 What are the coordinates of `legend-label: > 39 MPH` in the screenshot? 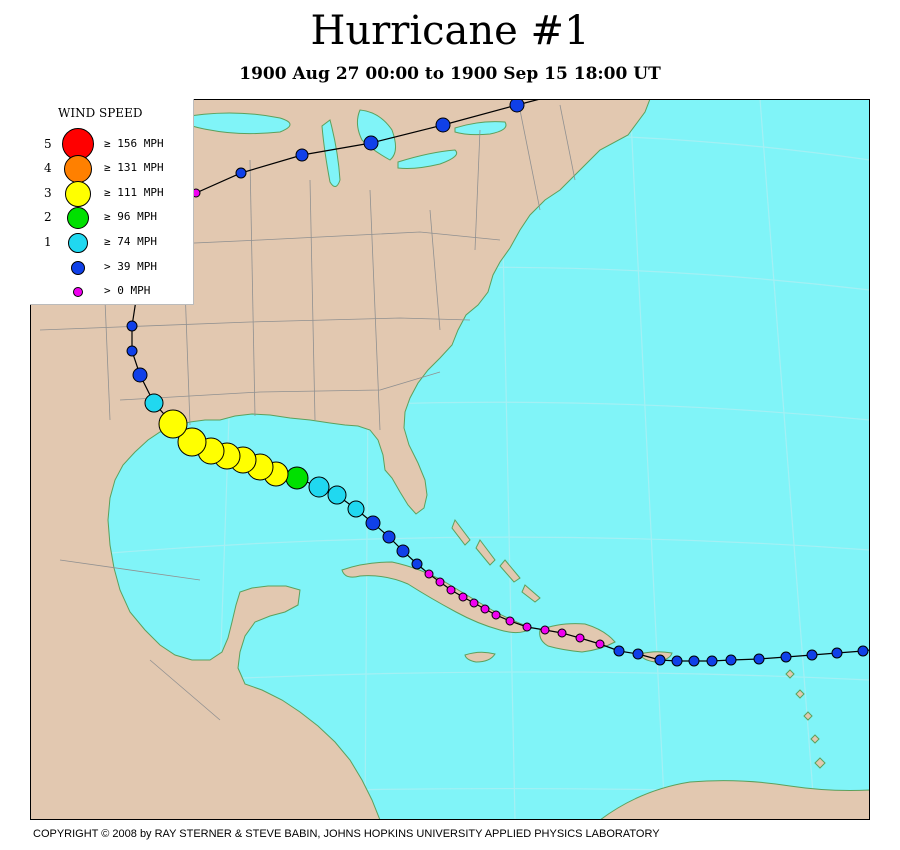 It's located at (130, 266).